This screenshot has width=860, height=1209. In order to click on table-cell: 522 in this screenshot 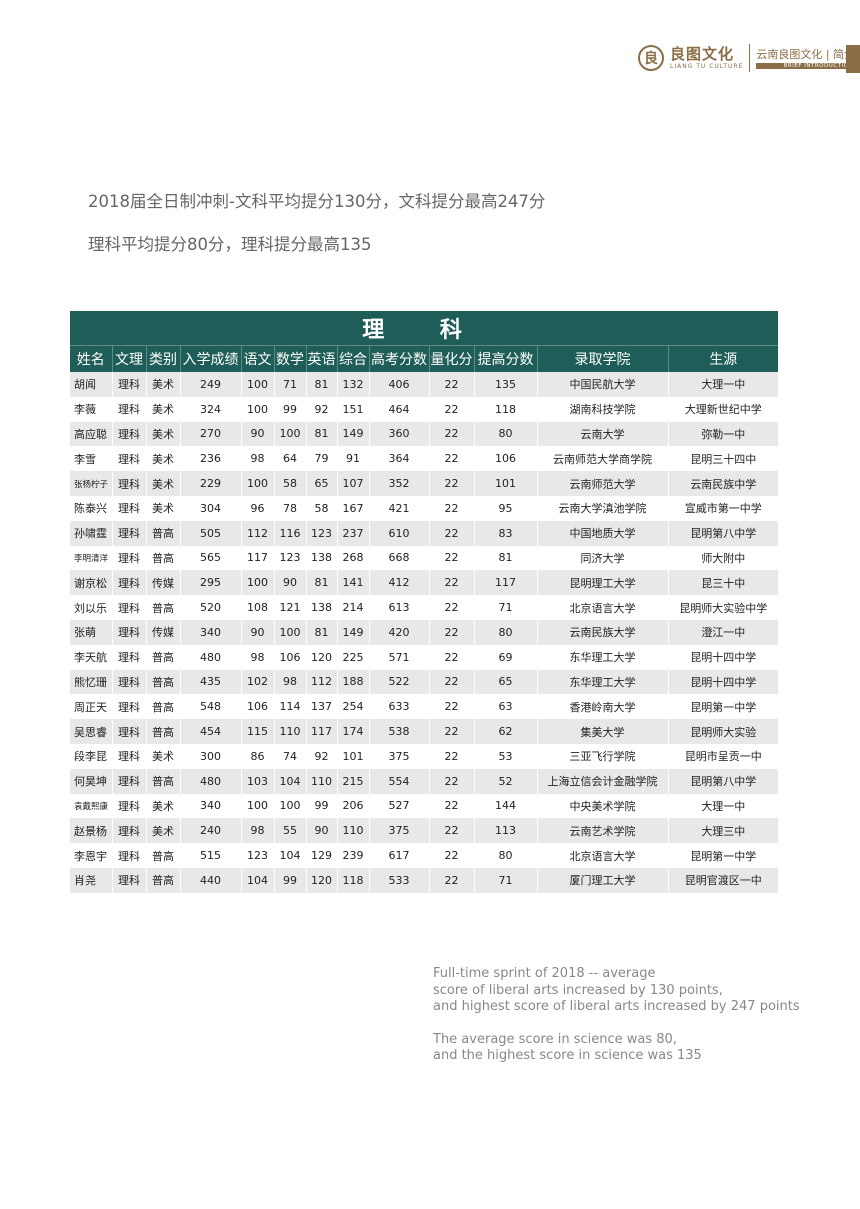, I will do `click(398, 682)`.